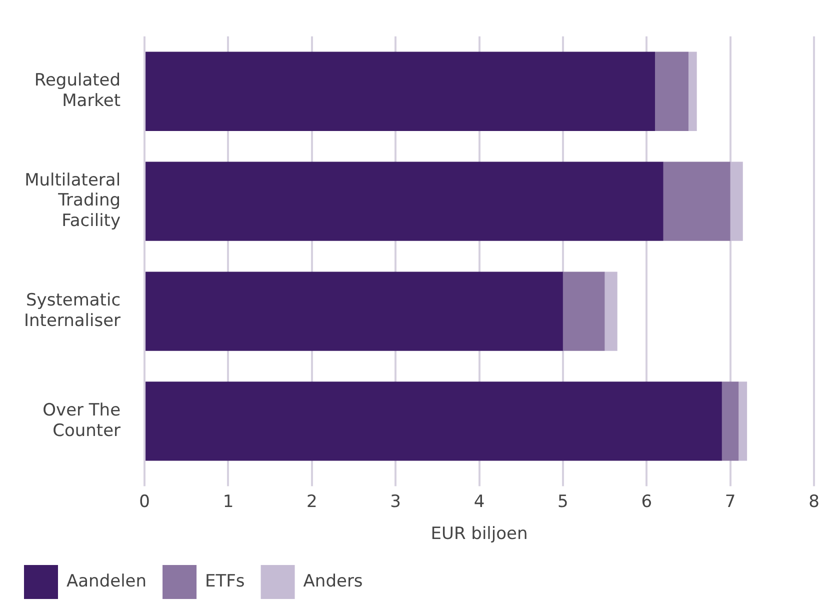 The height and width of the screenshot is (609, 828). I want to click on x-tick-label: 0, so click(144, 502).